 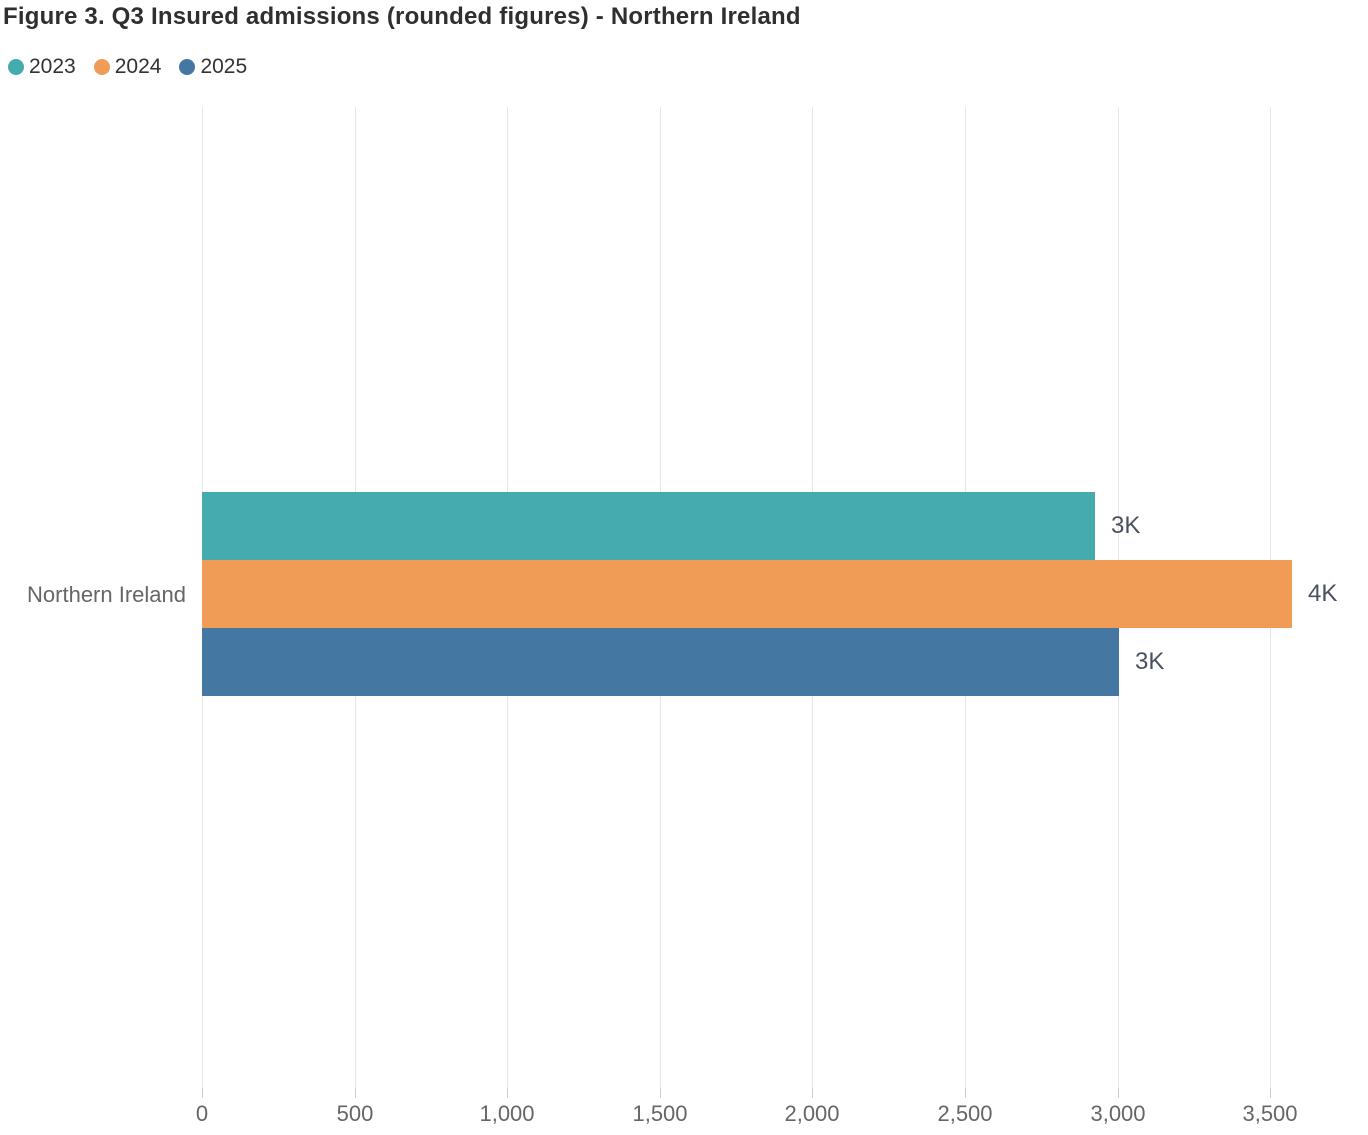 I want to click on legend-item-2025: 2025, so click(x=213, y=67).